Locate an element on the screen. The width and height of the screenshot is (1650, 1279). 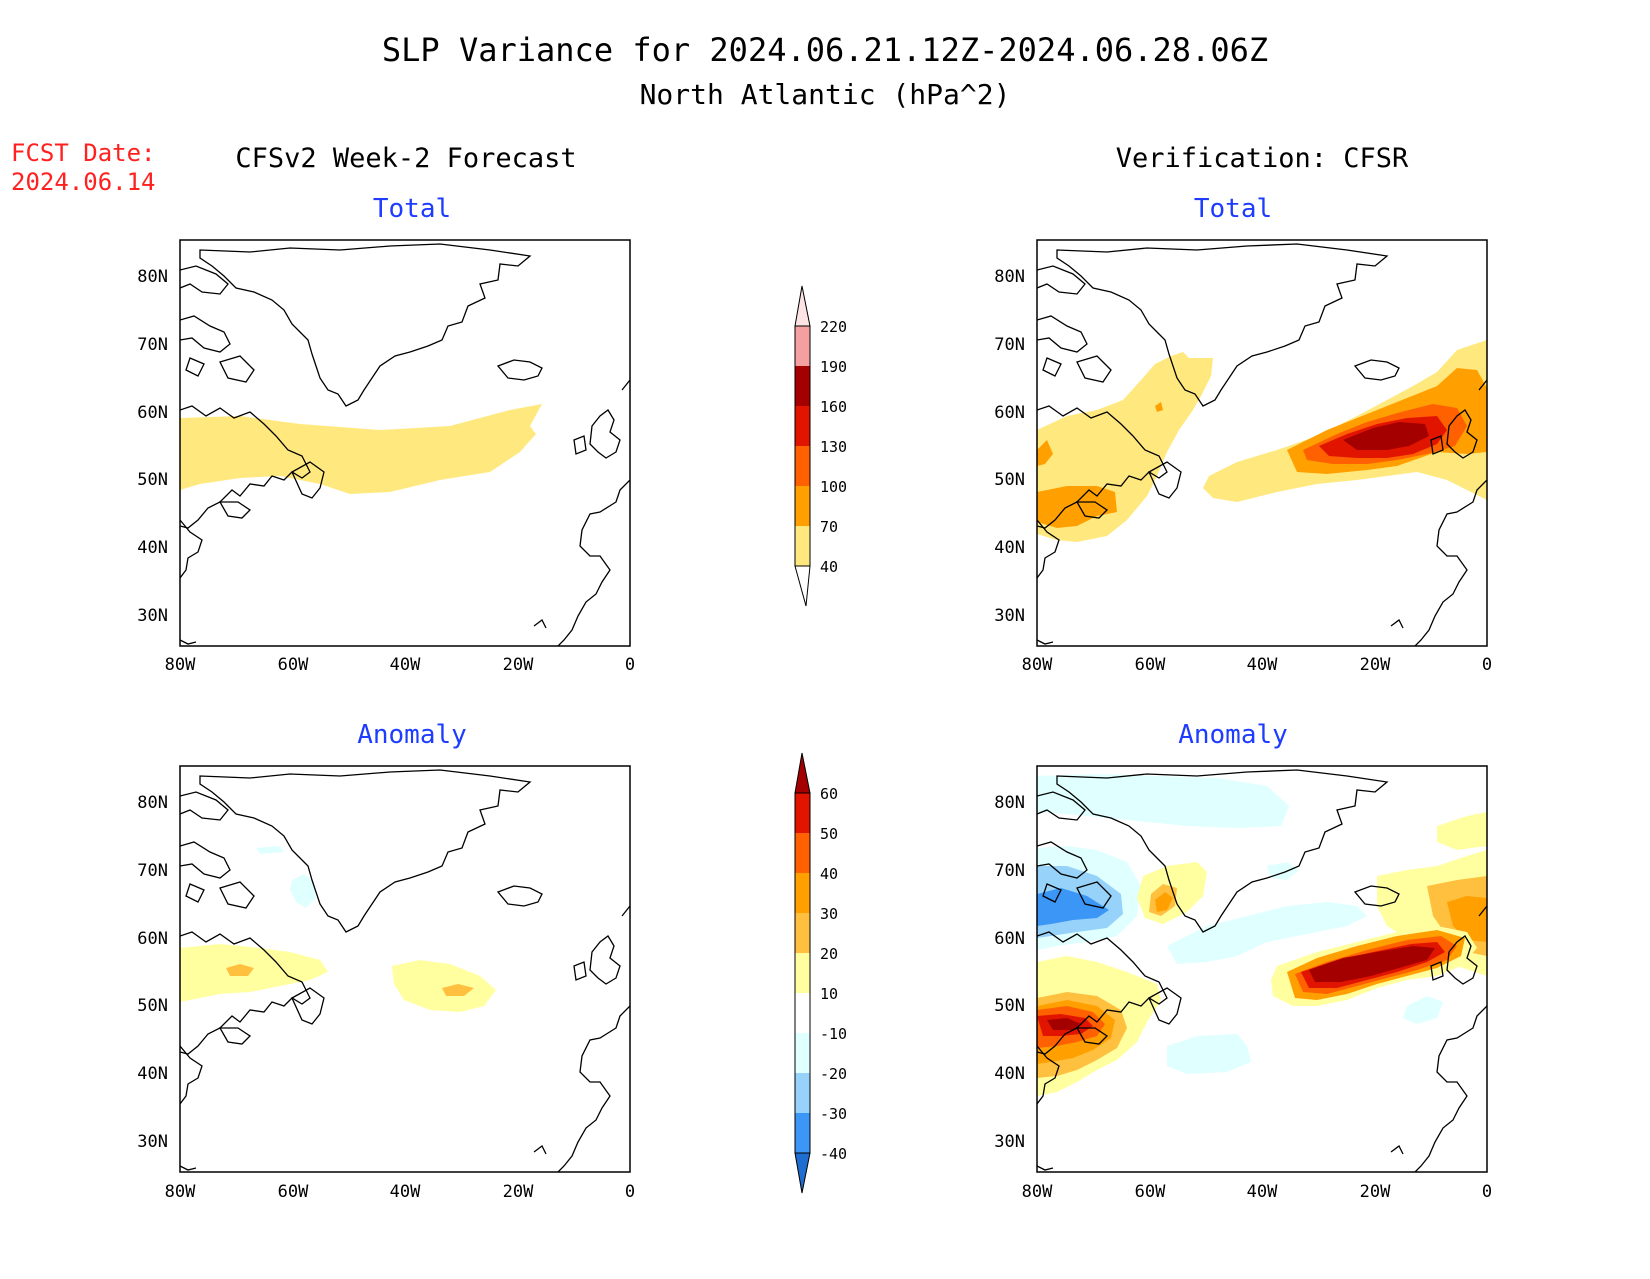
anomaly-colorbar-label: 10 is located at coordinates (829, 994).